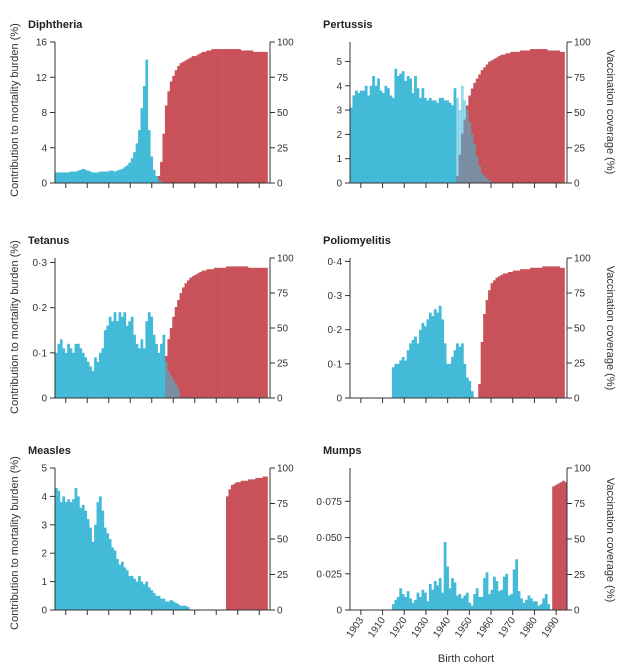 This screenshot has height=669, width=626. I want to click on y2-tick-label: 0, so click(577, 184).